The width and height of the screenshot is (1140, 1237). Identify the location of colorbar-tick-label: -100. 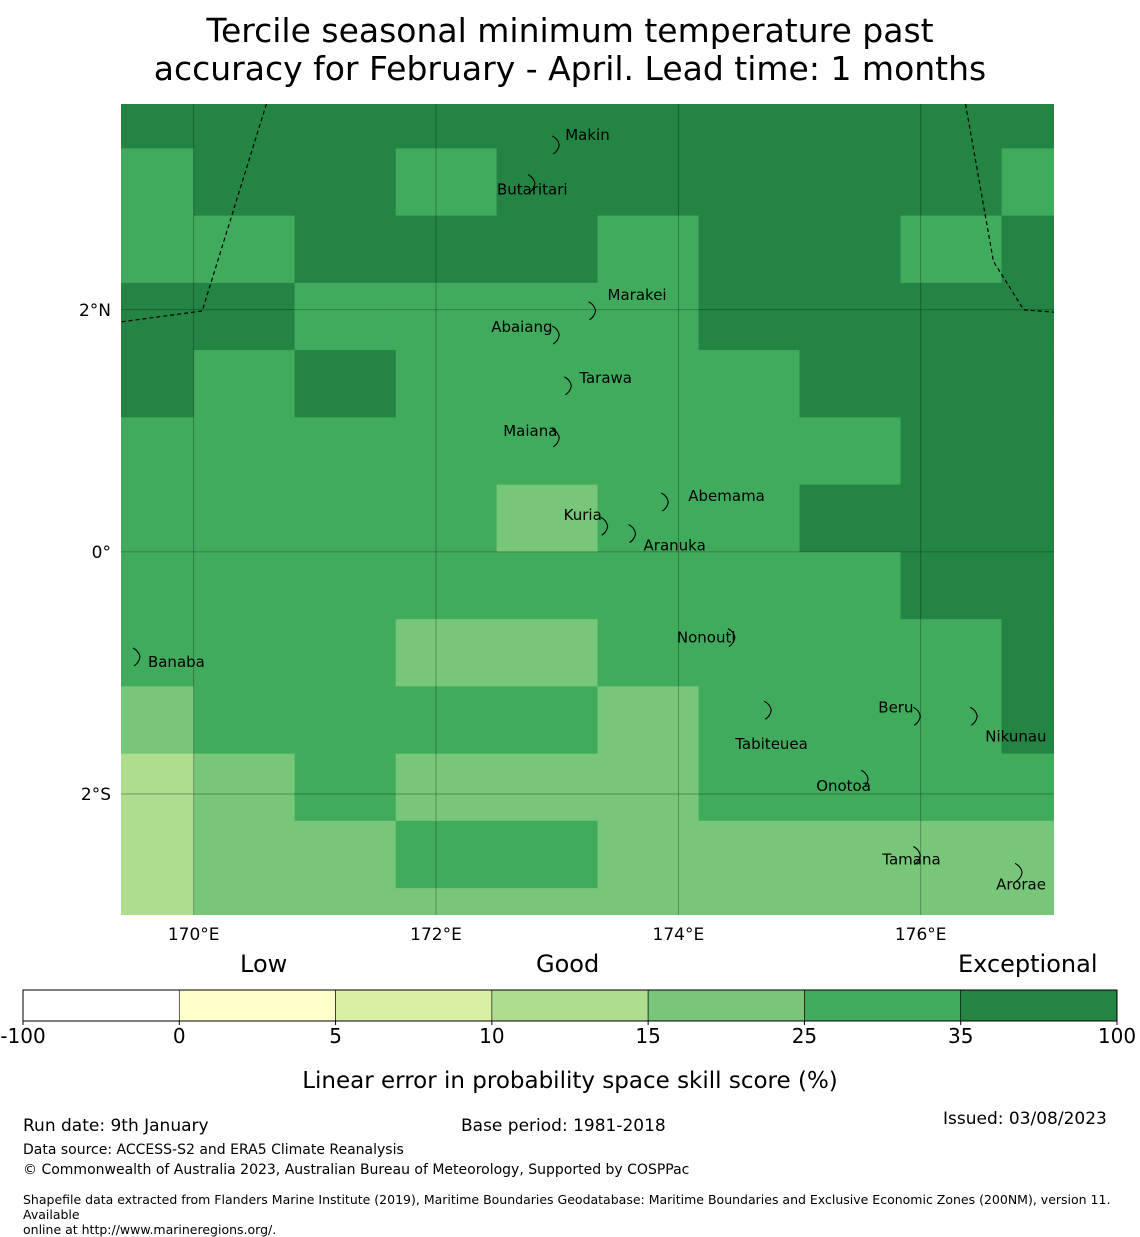
(22, 1036).